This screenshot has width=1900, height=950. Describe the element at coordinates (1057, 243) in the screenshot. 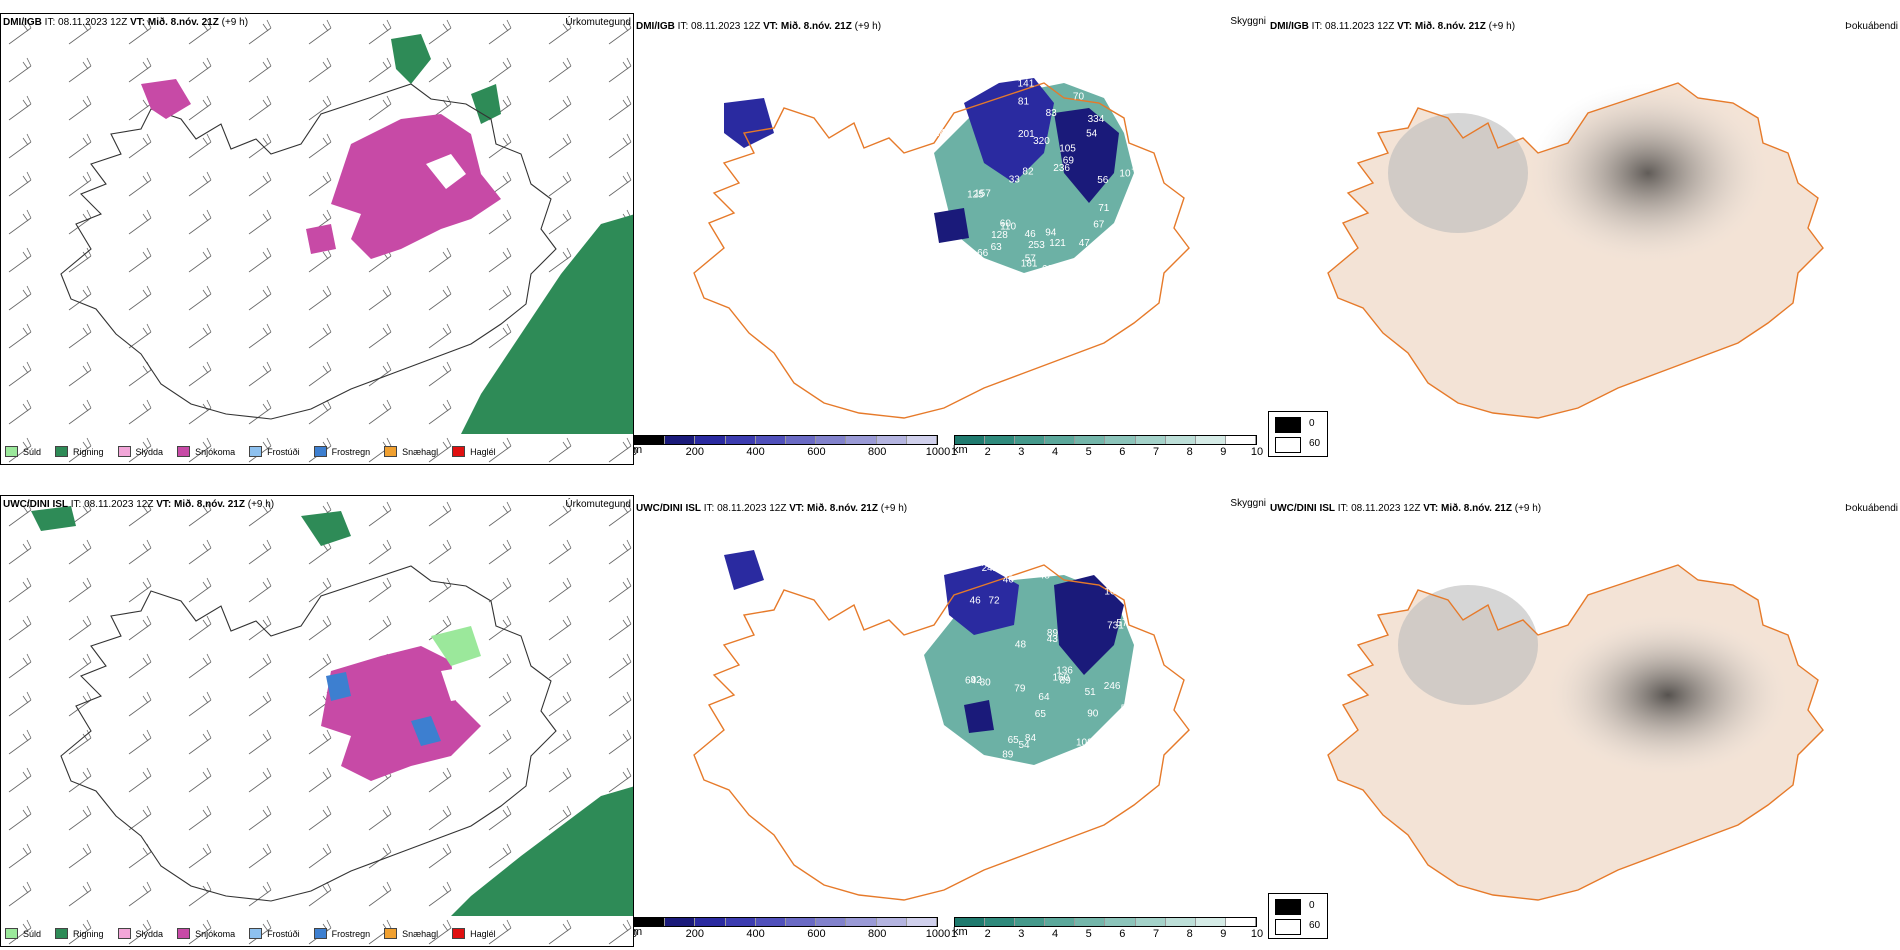

I see `cloud-base-label: 121` at that location.